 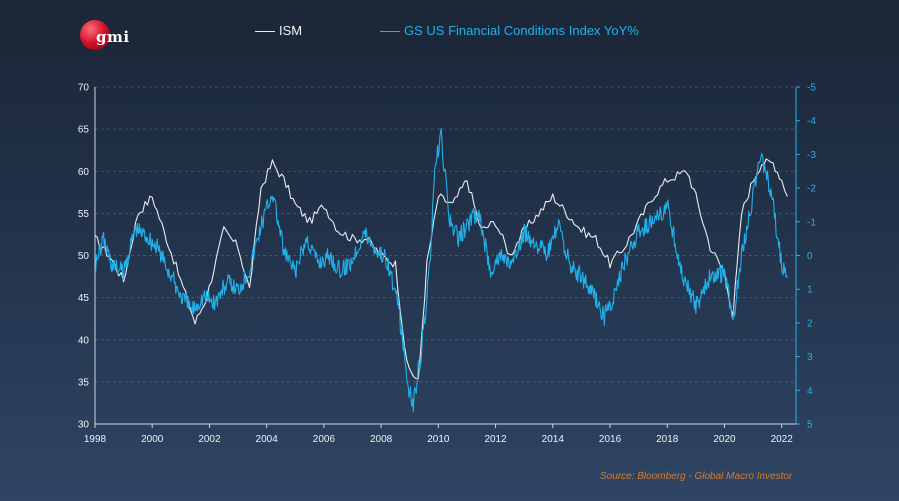 What do you see at coordinates (265, 32) in the screenshot?
I see `legend-ism-swatch` at bounding box center [265, 32].